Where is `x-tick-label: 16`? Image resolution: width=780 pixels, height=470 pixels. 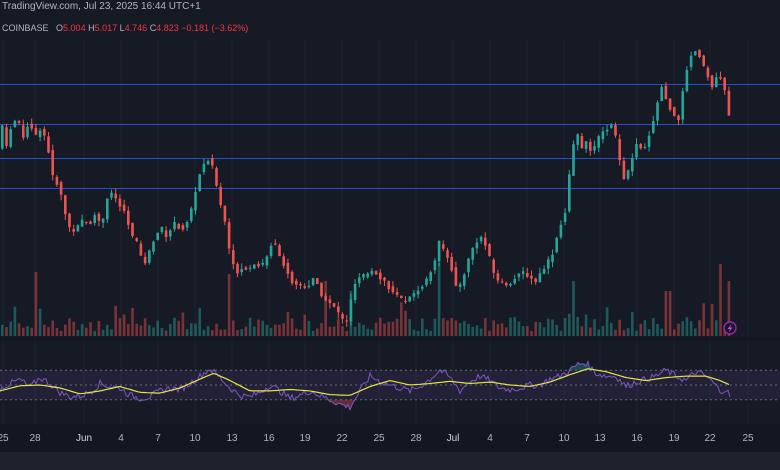 x-tick-label: 16 is located at coordinates (637, 438).